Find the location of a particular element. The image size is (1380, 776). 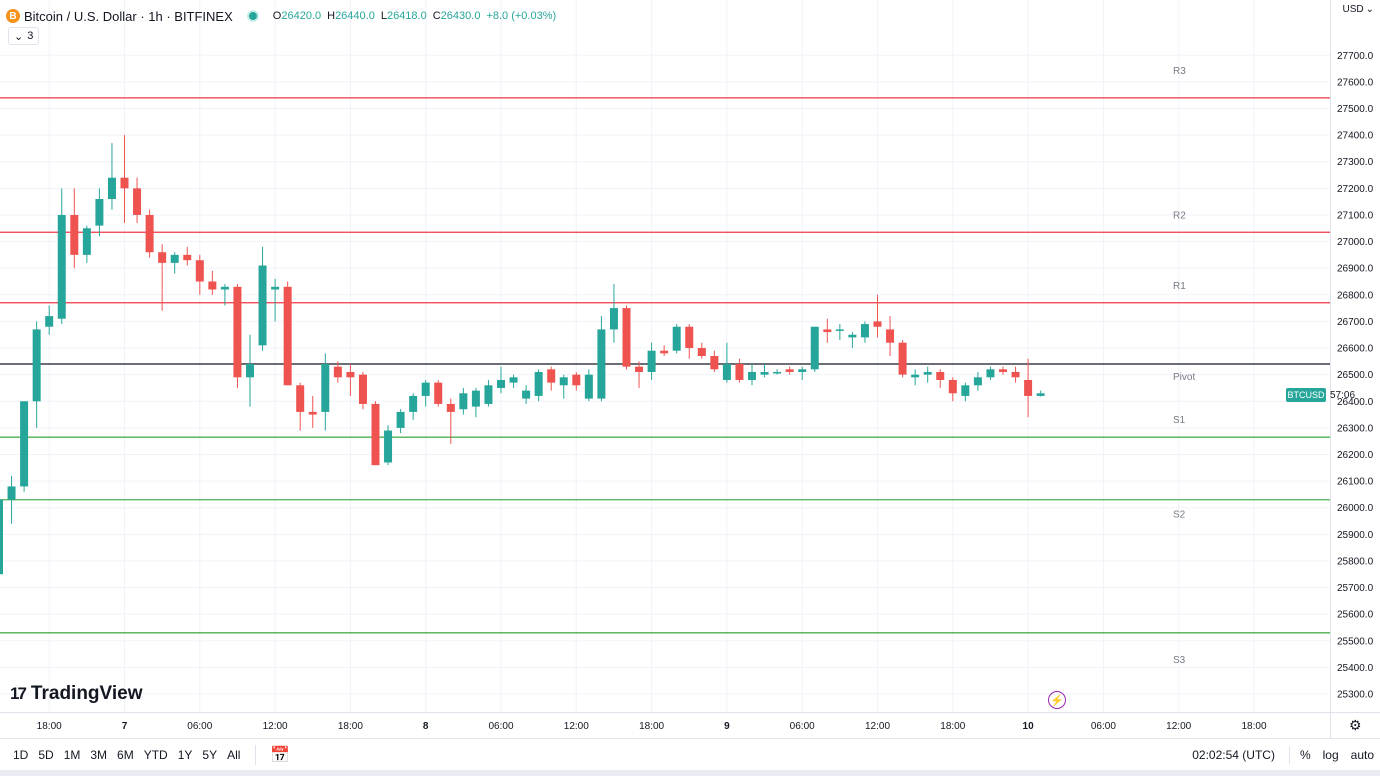

time-tick-label: 7 is located at coordinates (125, 726).